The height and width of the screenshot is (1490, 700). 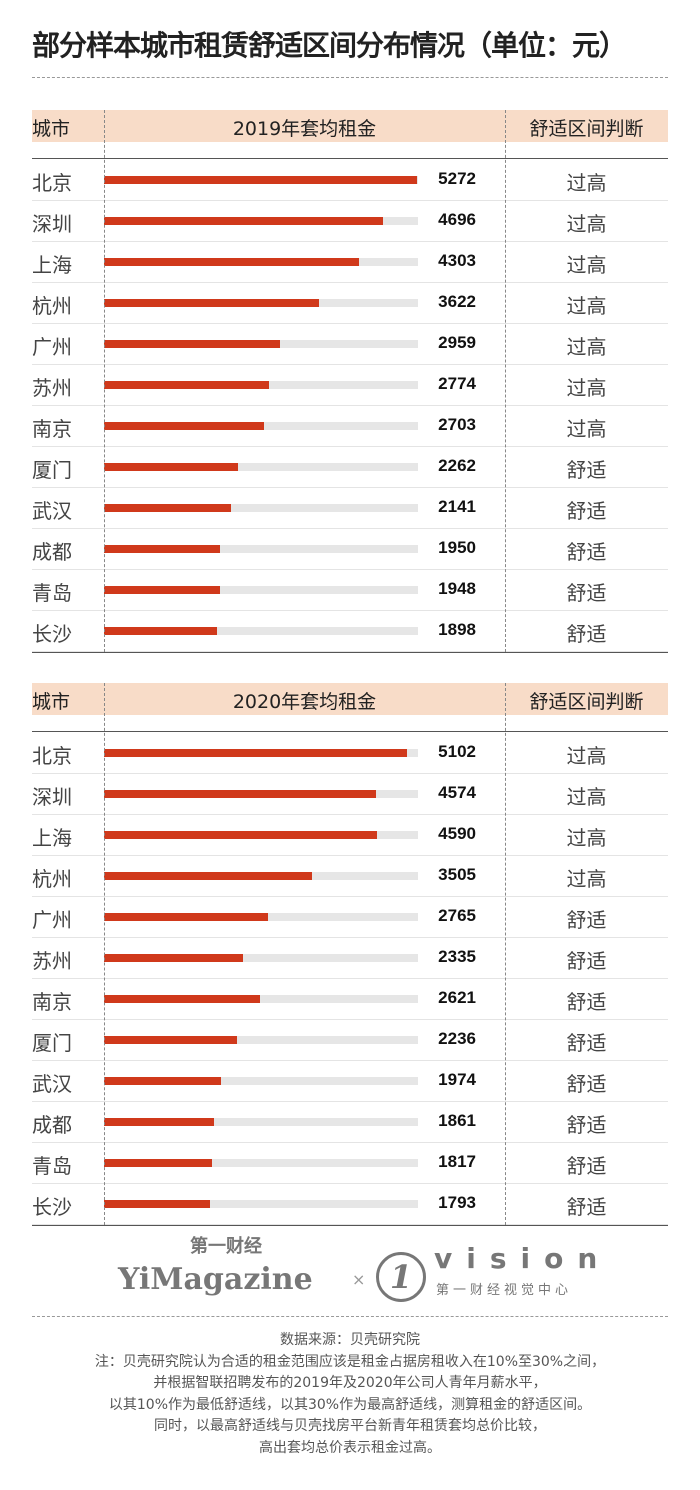 I want to click on logo-vision: vision, so click(x=523, y=1258).